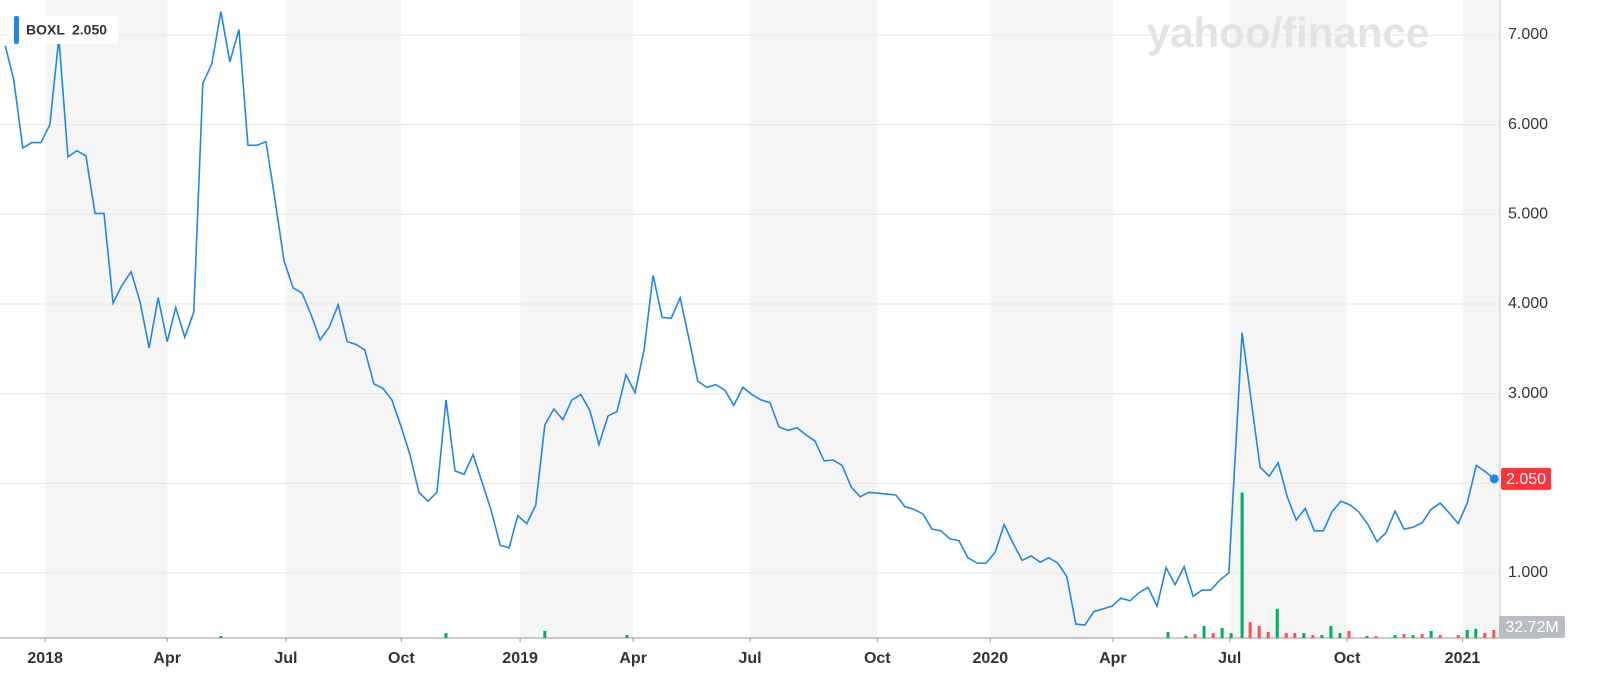 The width and height of the screenshot is (1600, 689). Describe the element at coordinates (520, 658) in the screenshot. I see `x-tick-label: 2019` at that location.